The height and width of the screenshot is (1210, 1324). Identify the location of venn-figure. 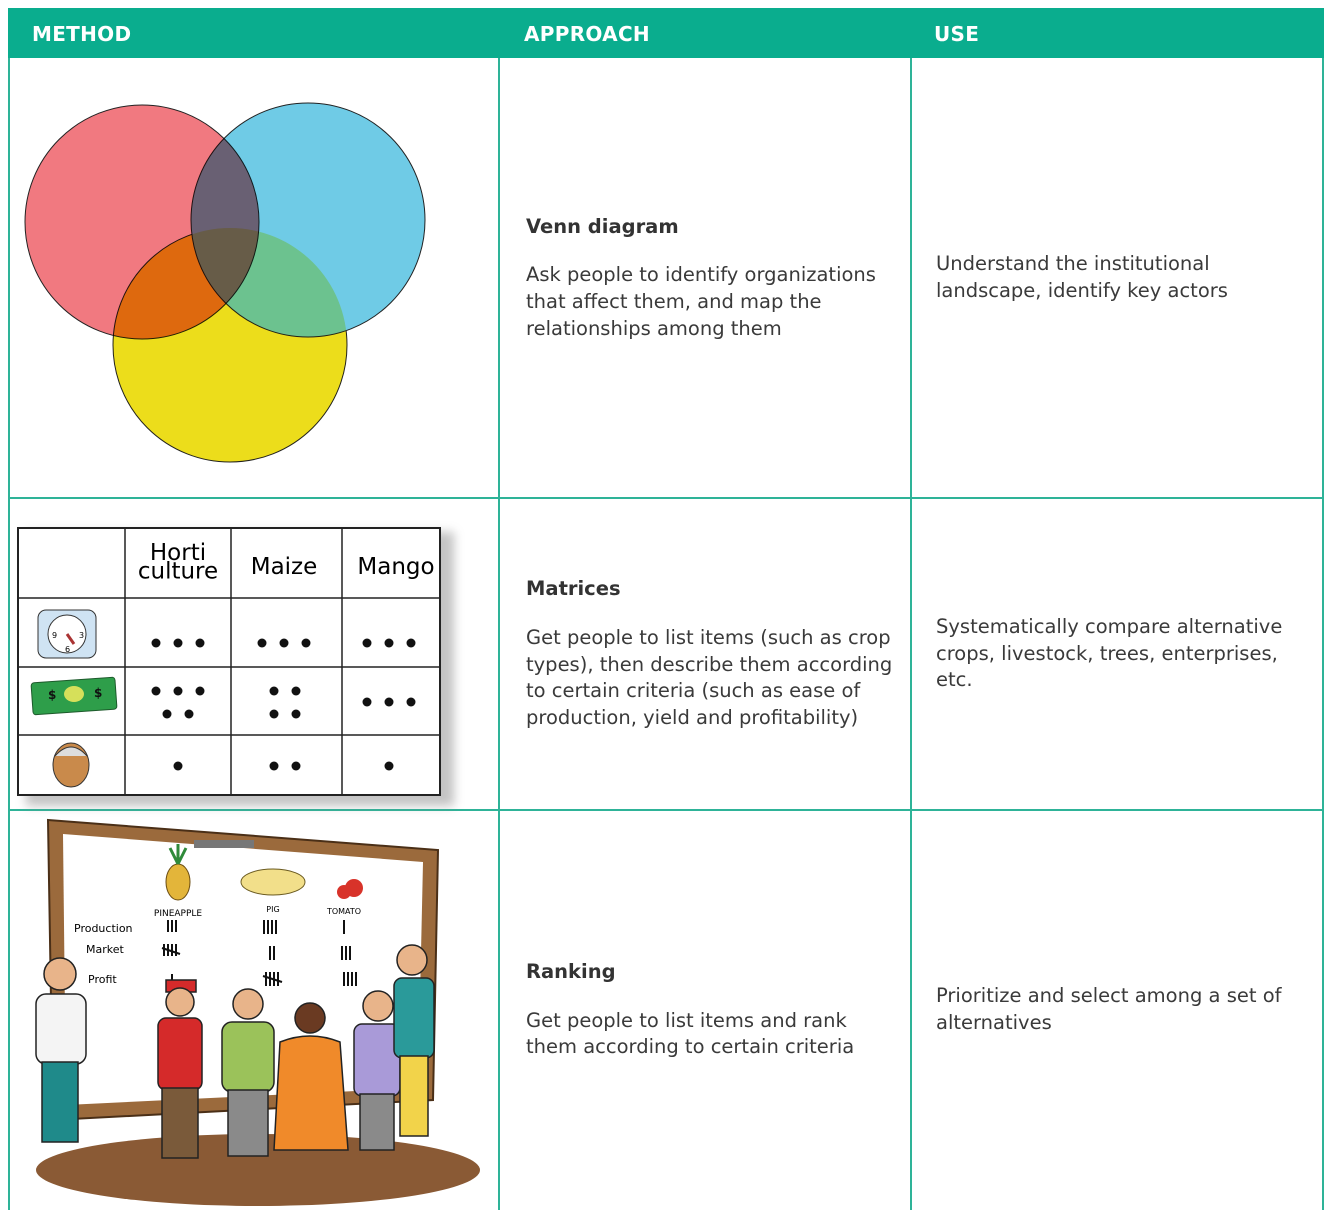
(225, 282).